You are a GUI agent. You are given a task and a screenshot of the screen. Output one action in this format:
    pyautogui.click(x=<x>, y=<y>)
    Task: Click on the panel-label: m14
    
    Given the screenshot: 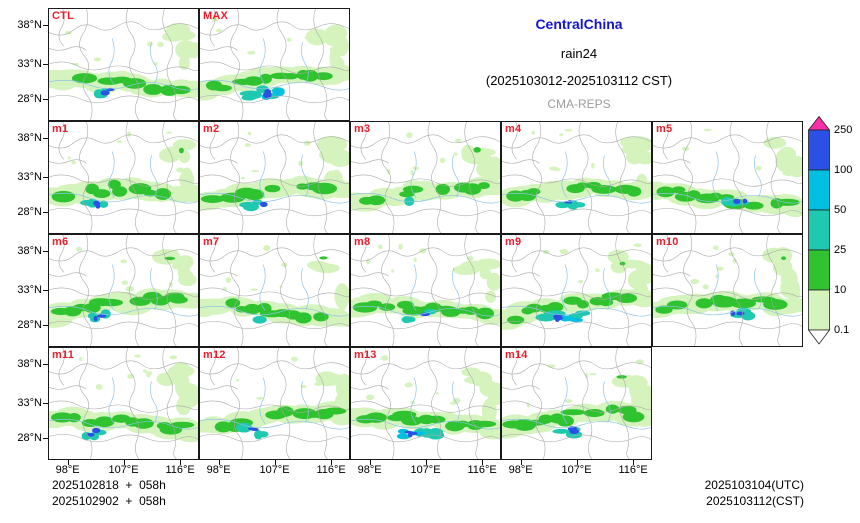 What is the action you would take?
    pyautogui.click(x=516, y=355)
    